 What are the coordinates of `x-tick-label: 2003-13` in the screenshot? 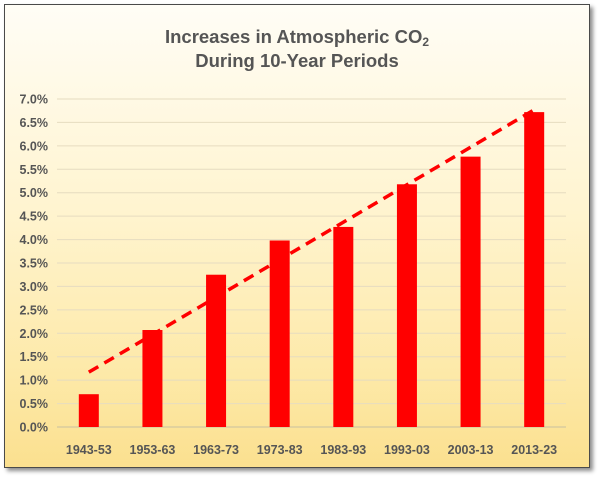 It's located at (471, 450).